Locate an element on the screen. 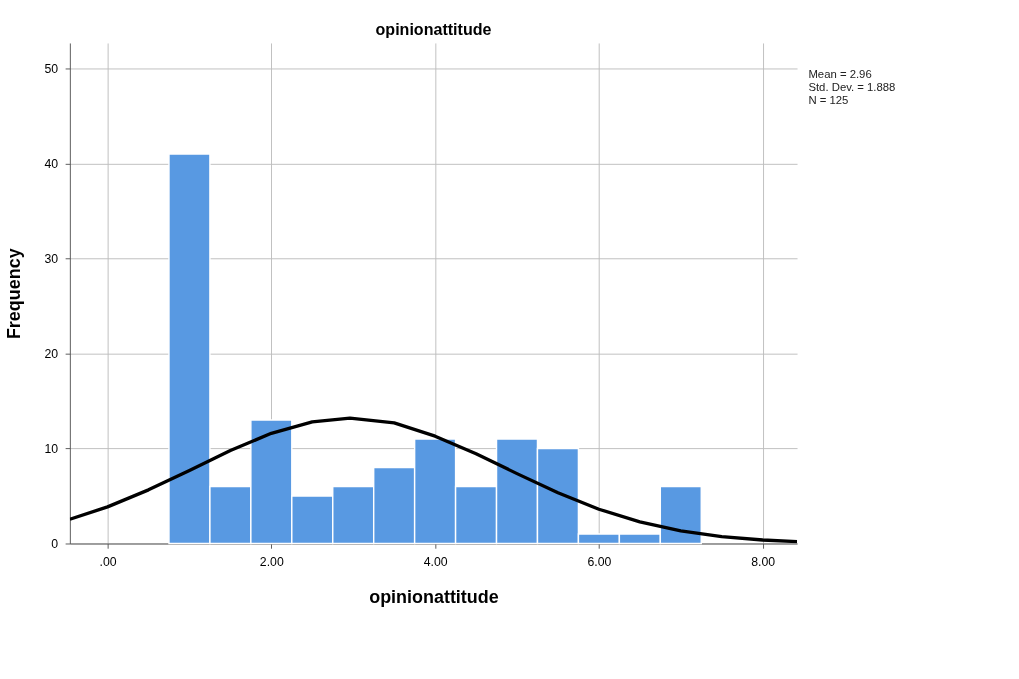 The image size is (1019, 679). y-tick-label: 20 is located at coordinates (51, 353).